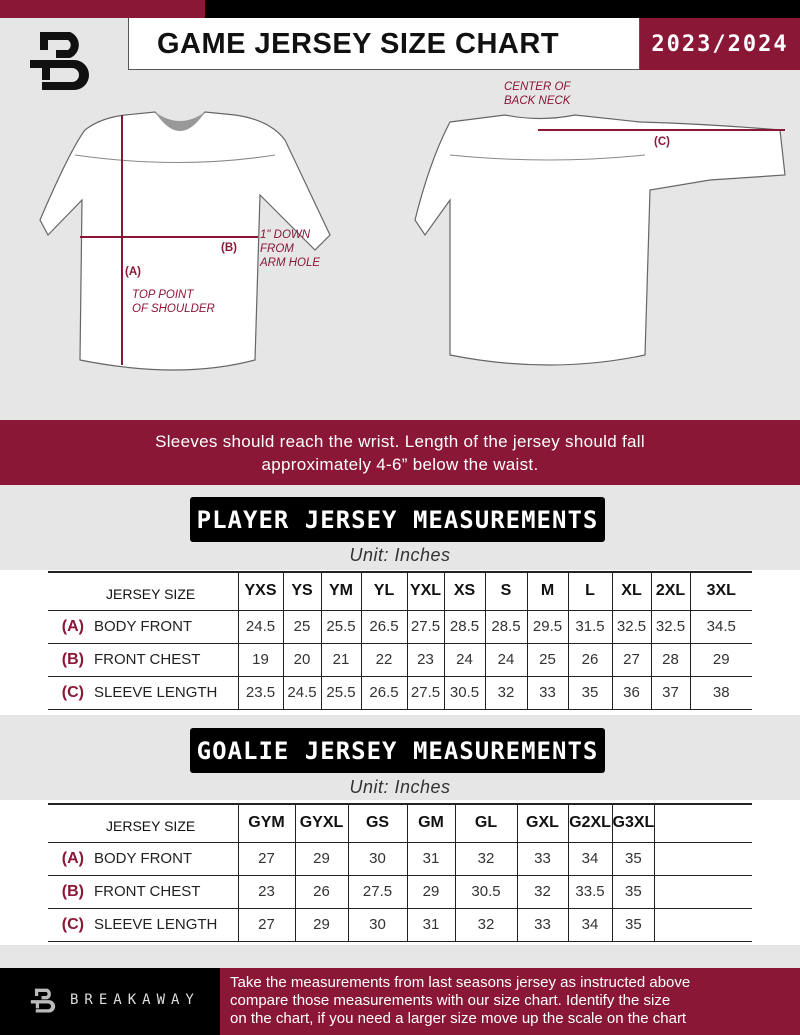 The height and width of the screenshot is (1035, 800). I want to click on goalie-unit: Unit: Inches, so click(400, 787).